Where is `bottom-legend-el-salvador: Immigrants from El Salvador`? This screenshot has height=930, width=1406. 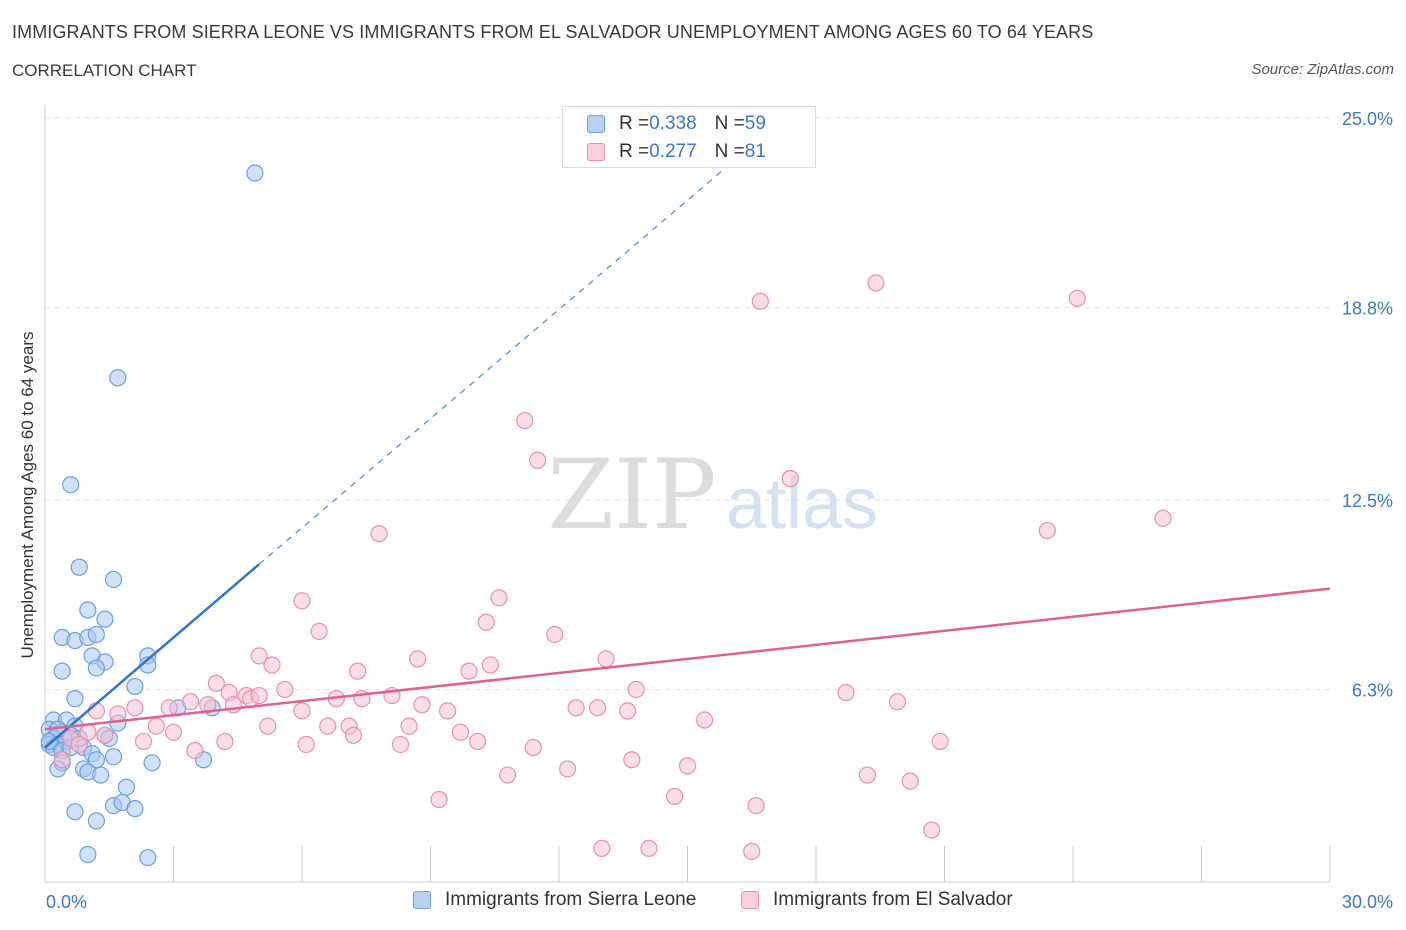 bottom-legend-el-salvador: Immigrants from El Salvador is located at coordinates (877, 900).